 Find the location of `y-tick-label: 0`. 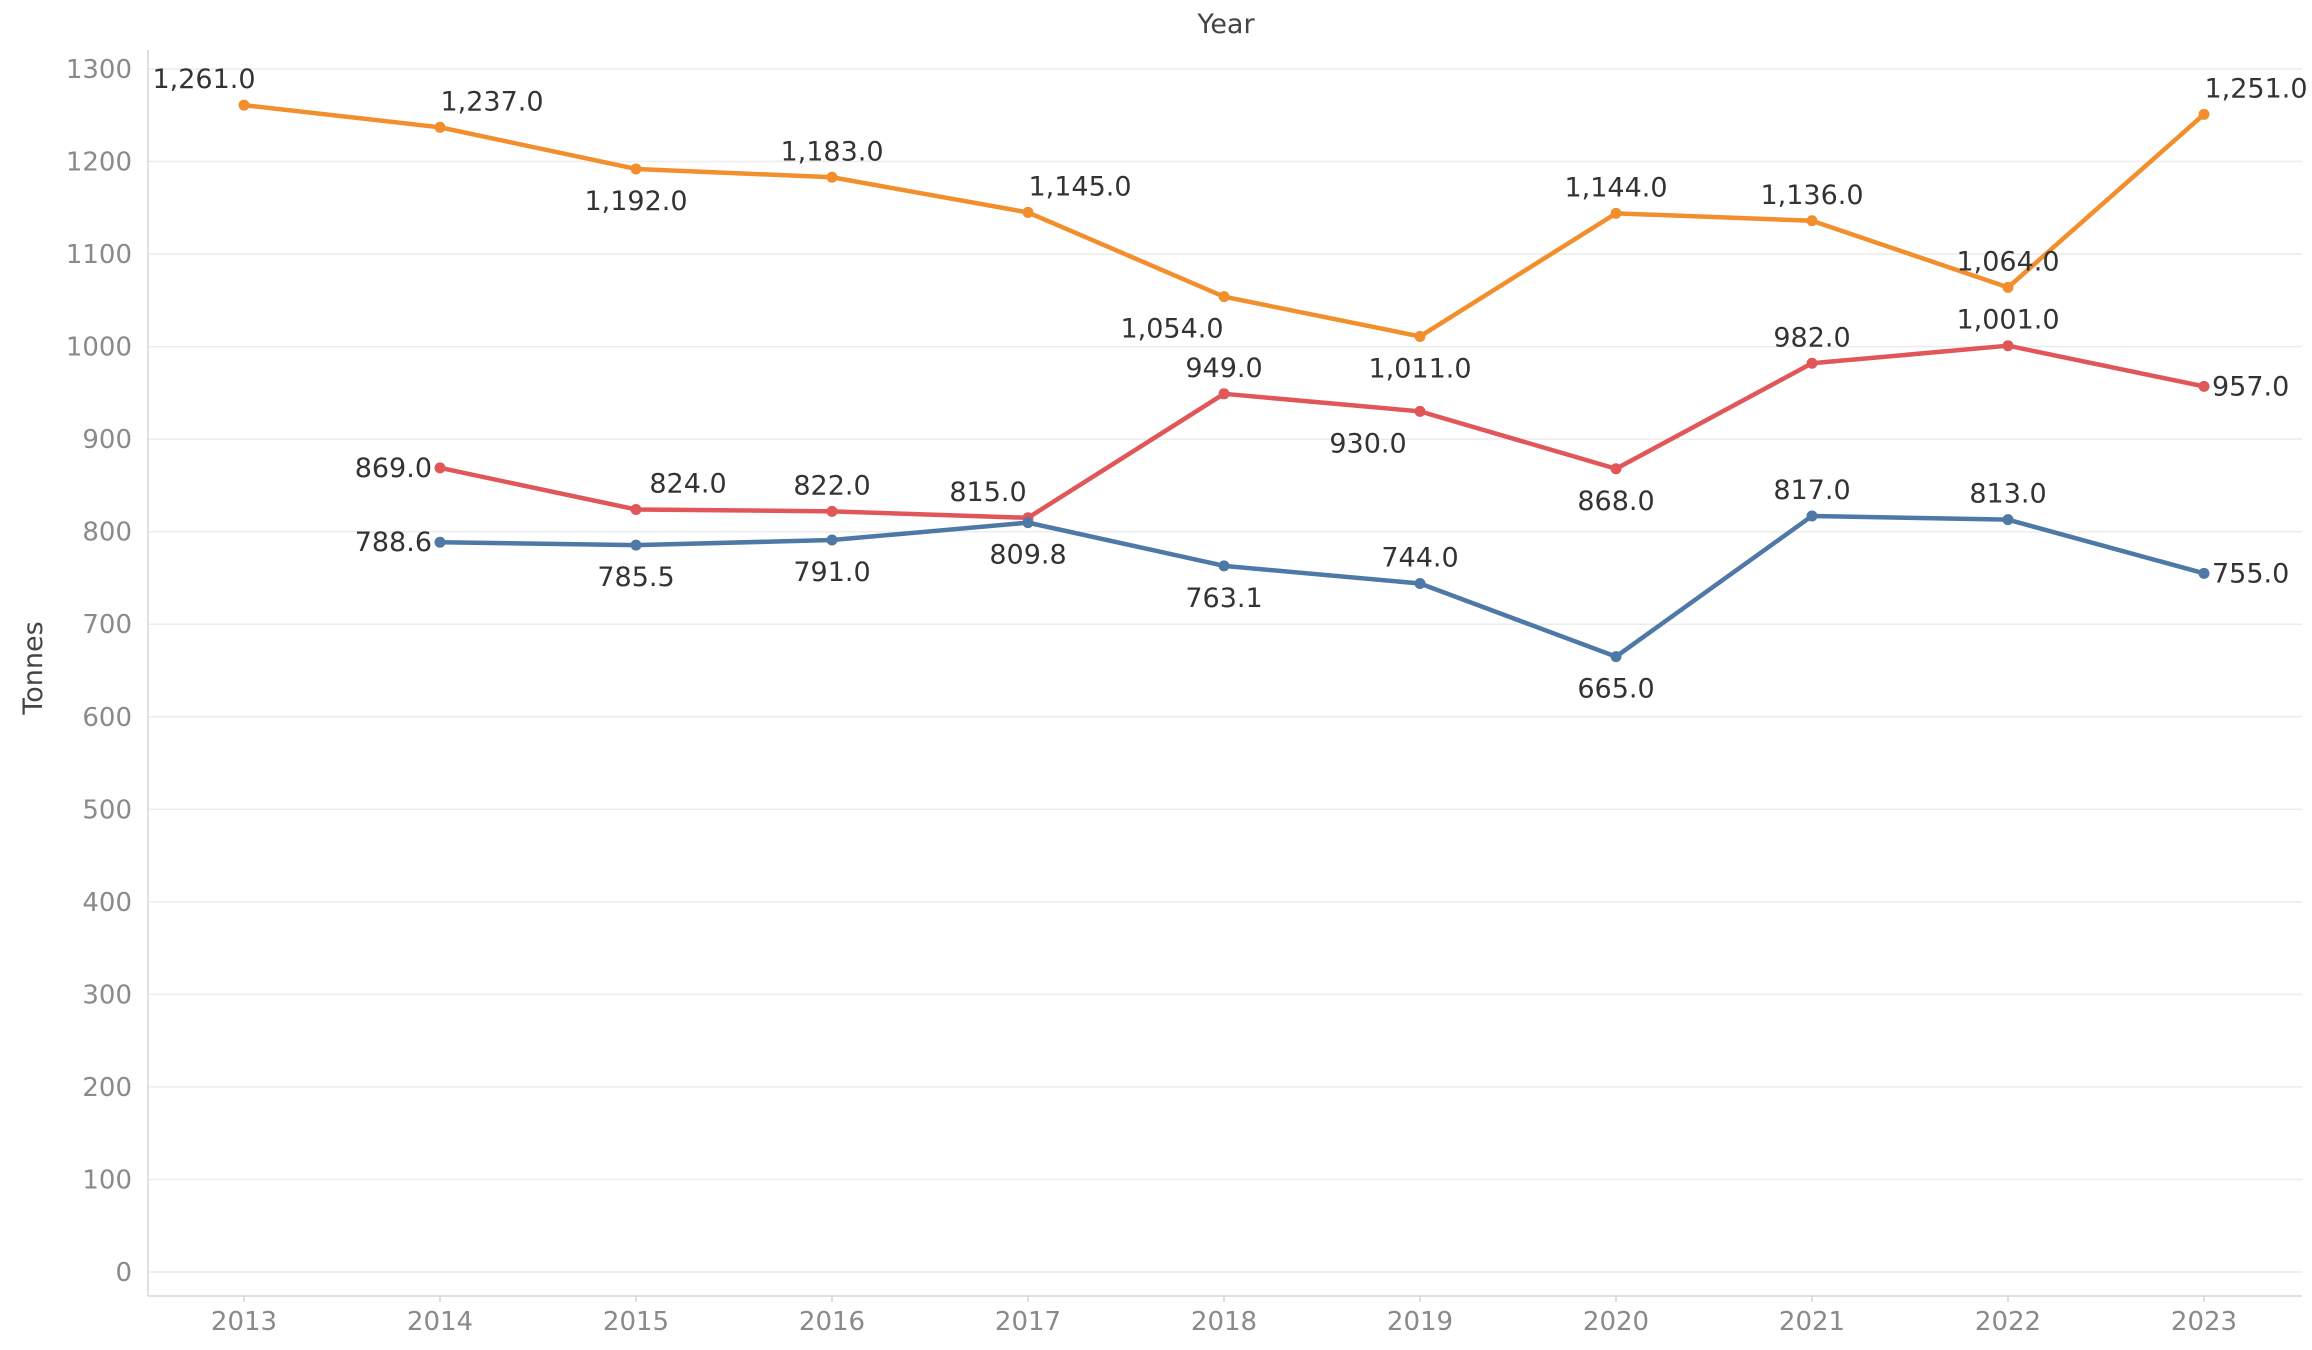

y-tick-label: 0 is located at coordinates (123, 1273).